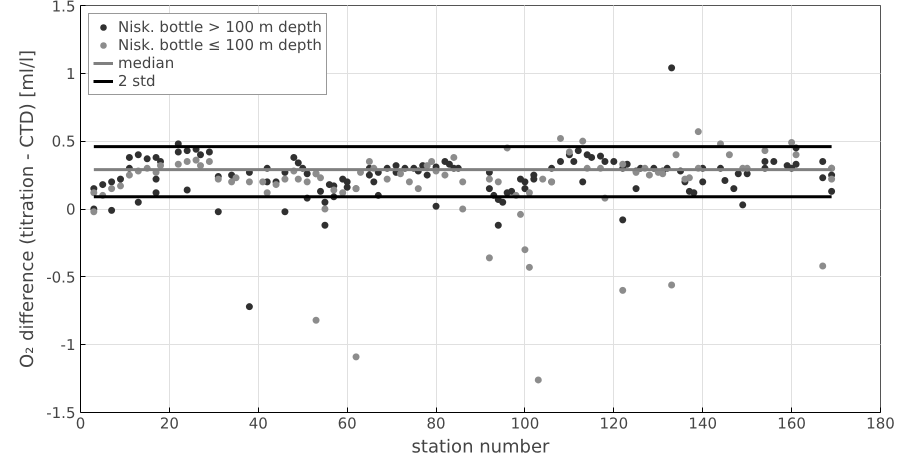  What do you see at coordinates (220, 45) in the screenshot?
I see `legend-label: Nisk. bottle ≤ 100 m depth` at bounding box center [220, 45].